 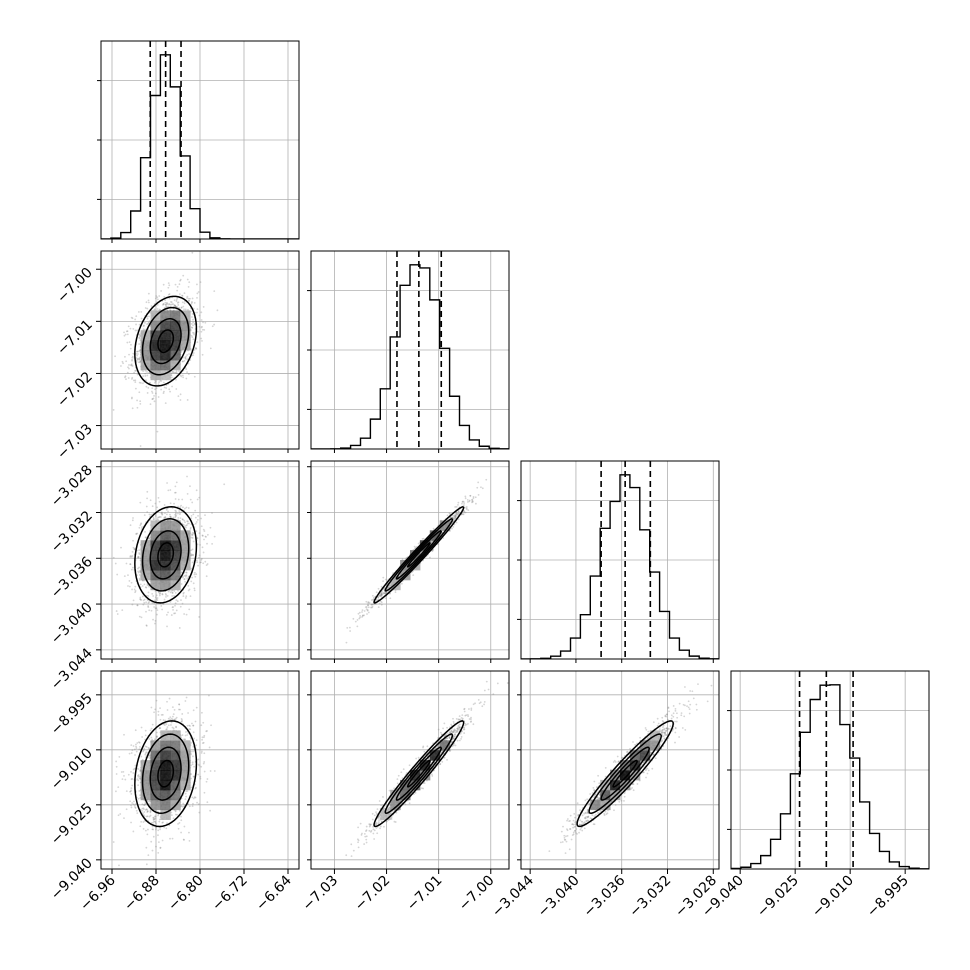 What do you see at coordinates (833, 897) in the screenshot?
I see `x-tick-label-3-2: −9.010` at bounding box center [833, 897].